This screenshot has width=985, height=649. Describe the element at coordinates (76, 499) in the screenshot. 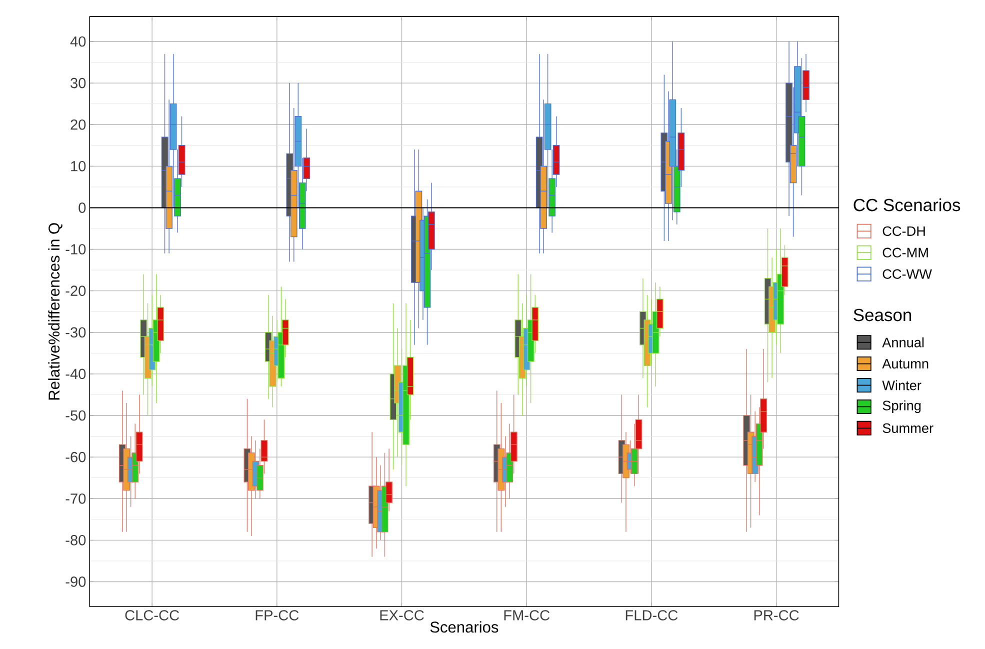

I see `y-tick-label: -70` at that location.